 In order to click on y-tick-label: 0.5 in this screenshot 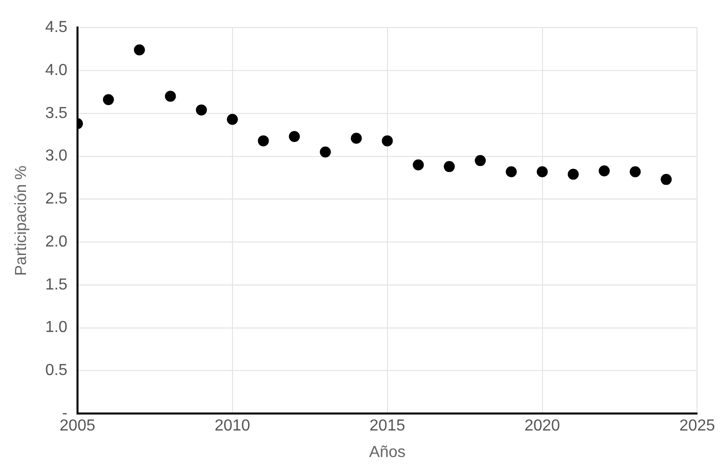, I will do `click(56, 371)`.